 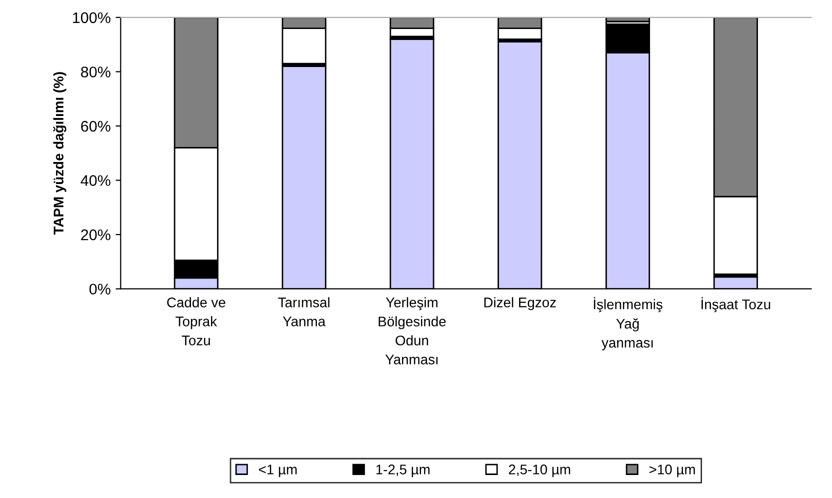 I want to click on legend-label: 1-2,5 µm, so click(x=403, y=471).